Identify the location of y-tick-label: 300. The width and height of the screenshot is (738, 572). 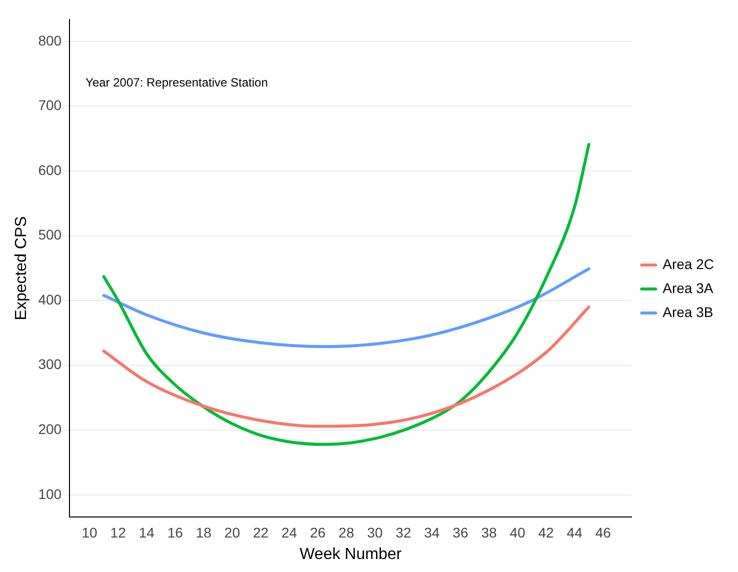
(50, 364).